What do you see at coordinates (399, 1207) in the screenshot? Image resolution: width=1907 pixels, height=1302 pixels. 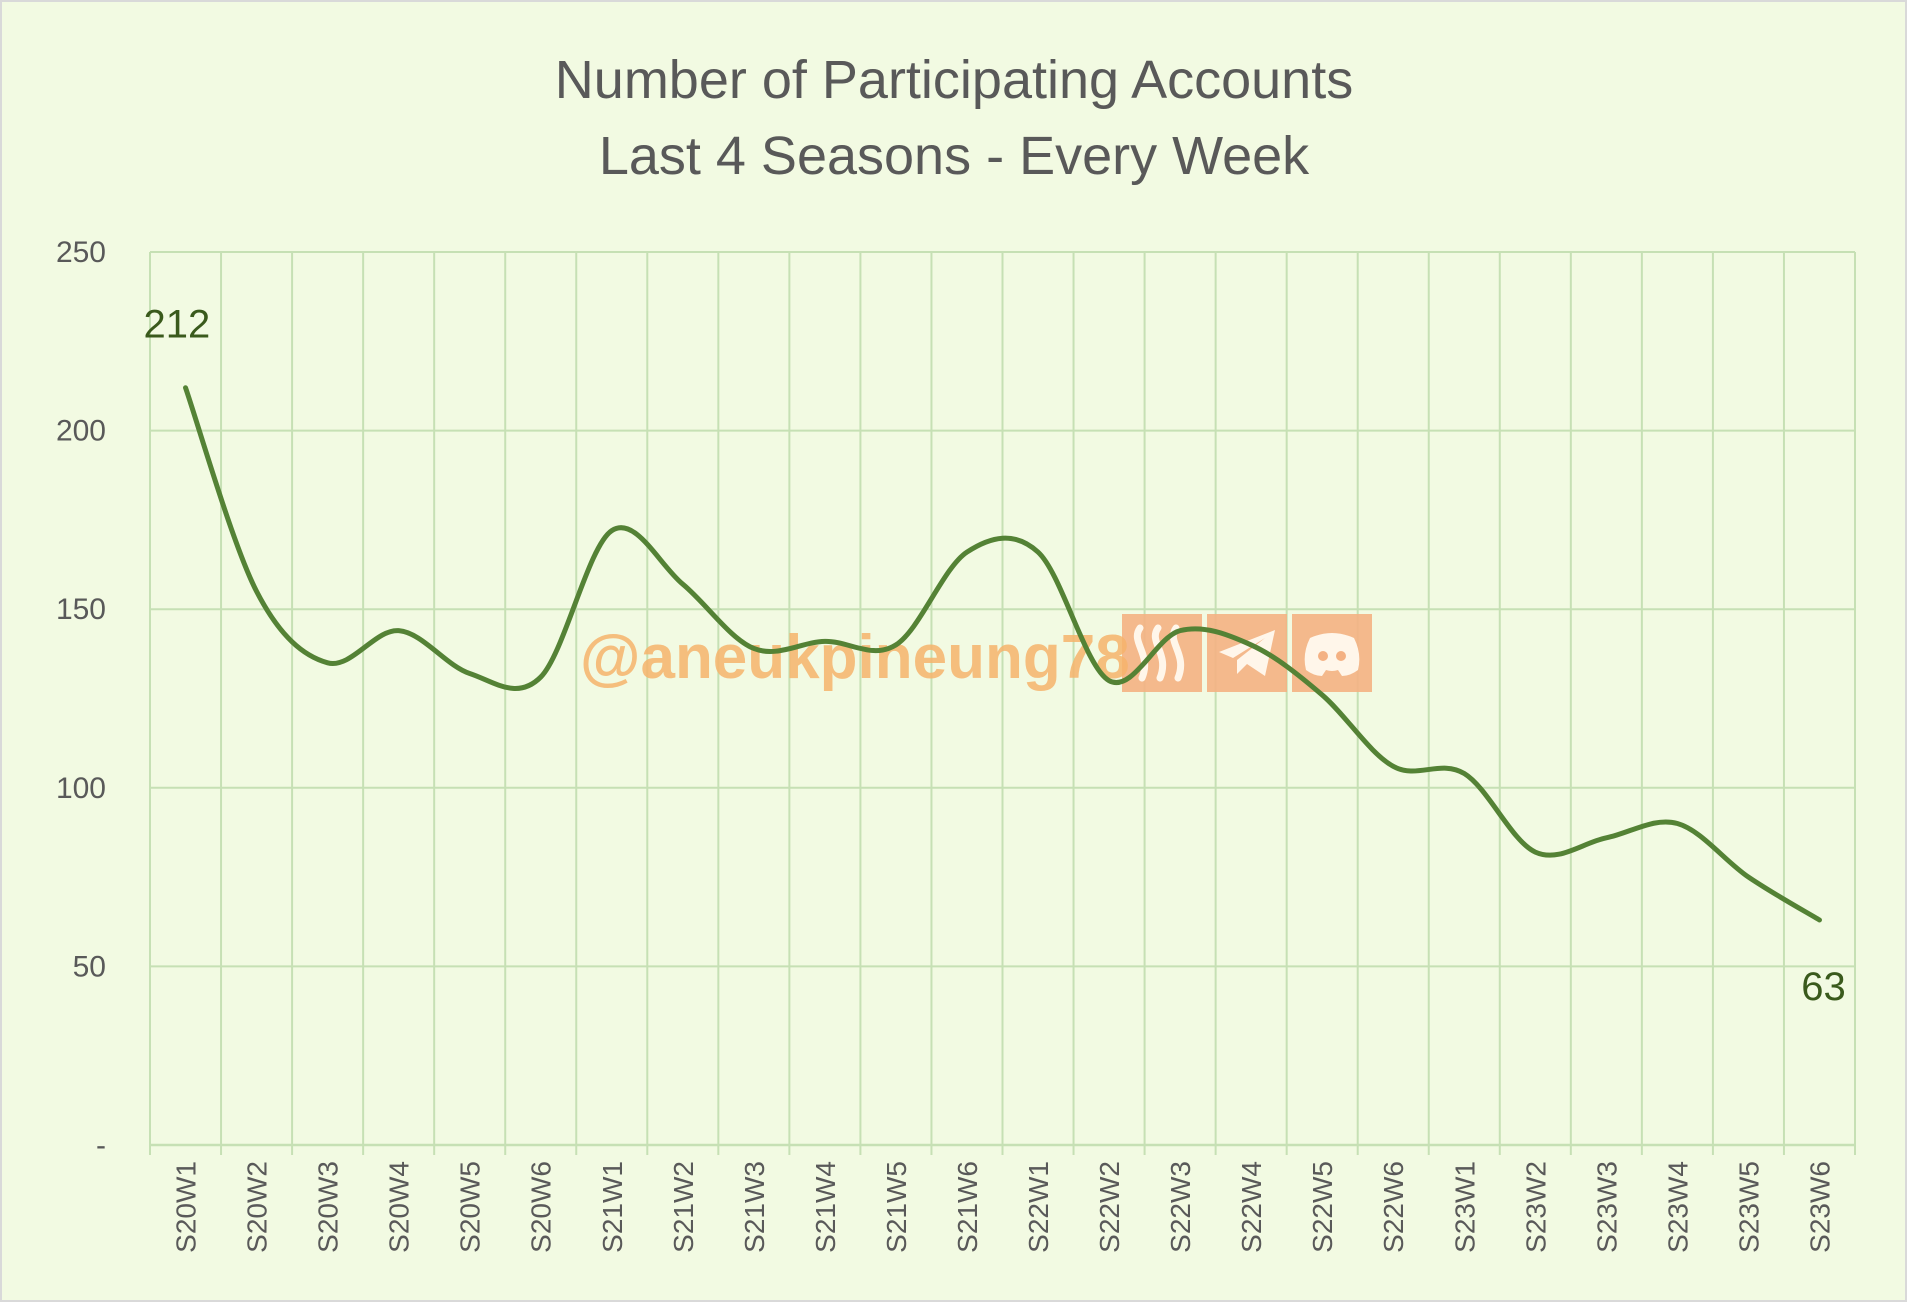 I see `x-tick-label: S20W4` at bounding box center [399, 1207].